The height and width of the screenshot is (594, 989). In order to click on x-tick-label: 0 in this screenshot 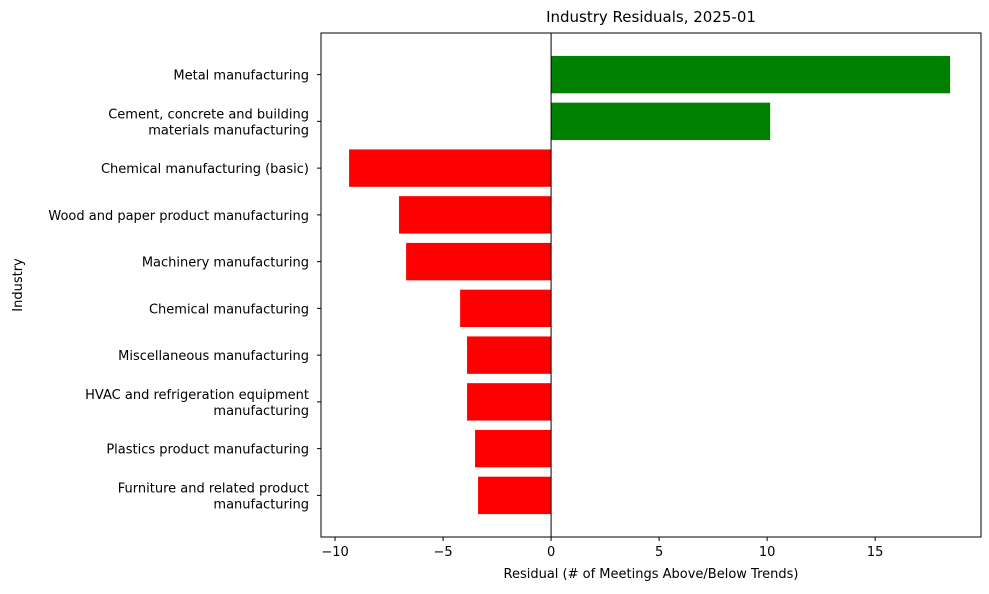, I will do `click(551, 552)`.